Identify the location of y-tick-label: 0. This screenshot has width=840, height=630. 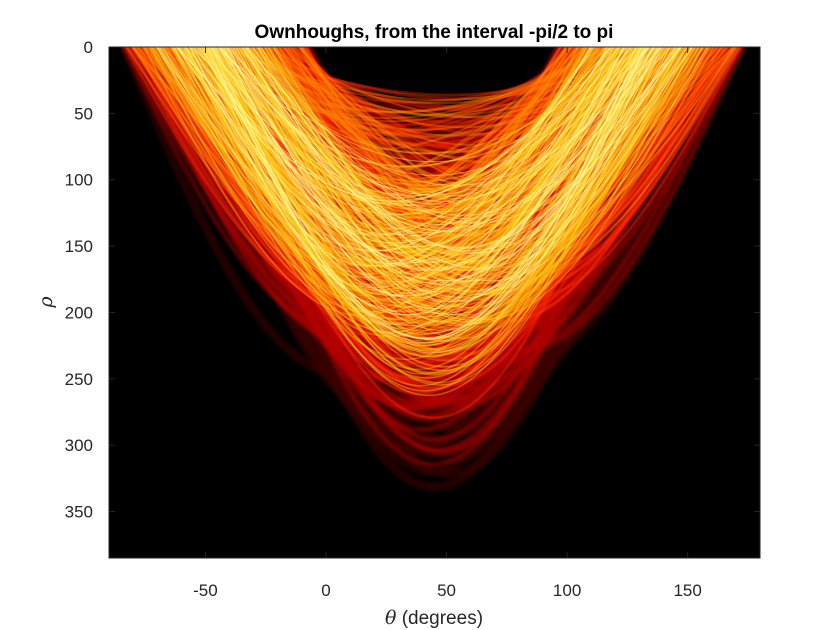
(88, 47).